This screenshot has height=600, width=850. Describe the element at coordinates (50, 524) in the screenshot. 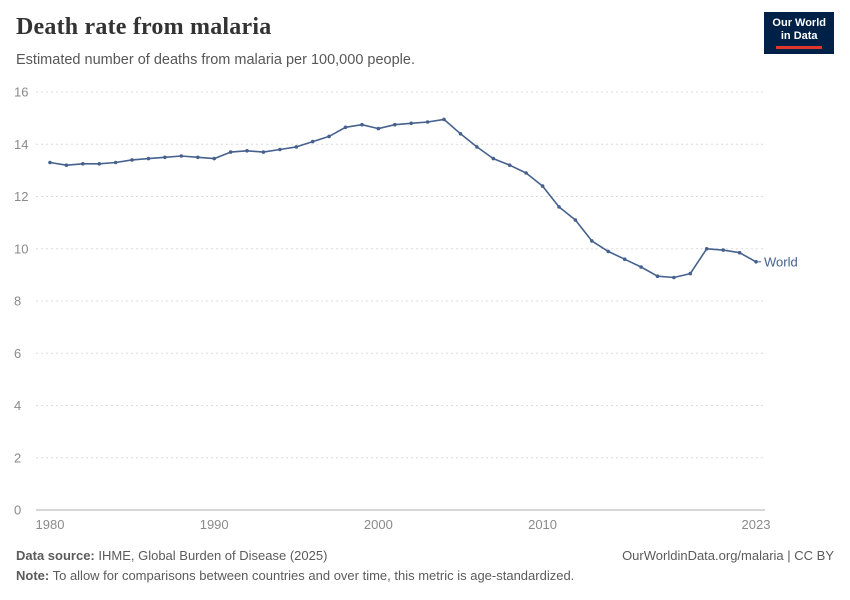

I see `x-tick-label: 1980` at that location.